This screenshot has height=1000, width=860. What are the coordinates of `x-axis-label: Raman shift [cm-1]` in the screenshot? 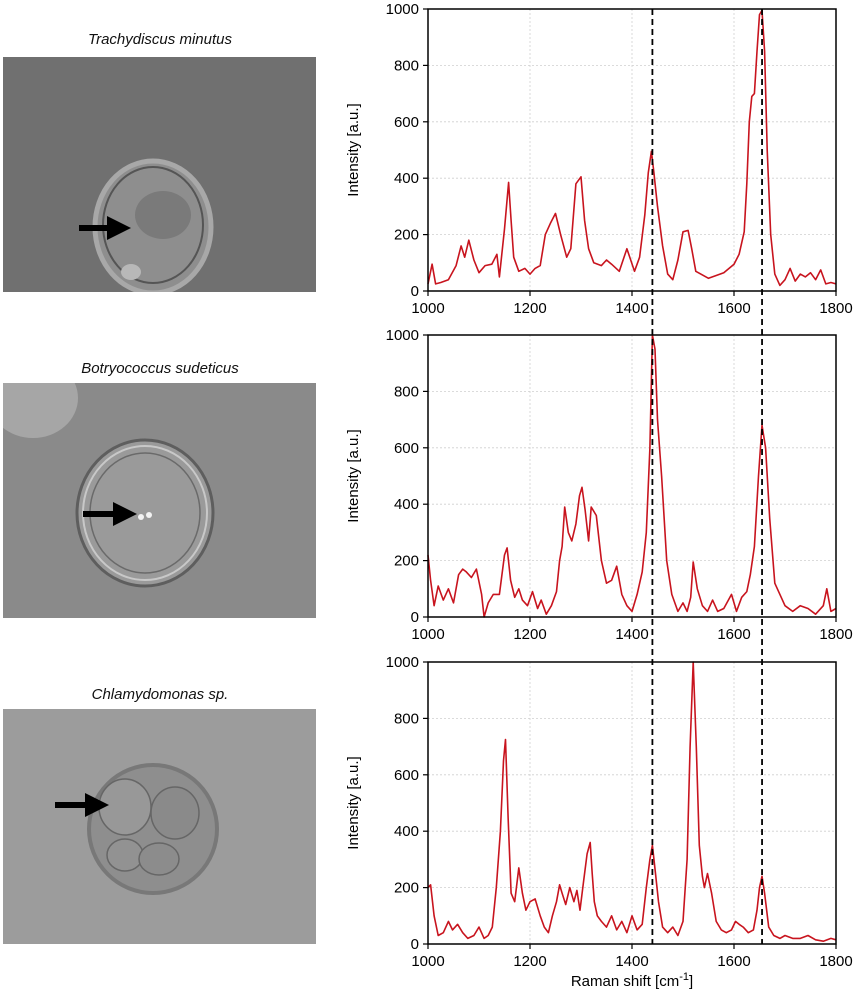 It's located at (632, 980).